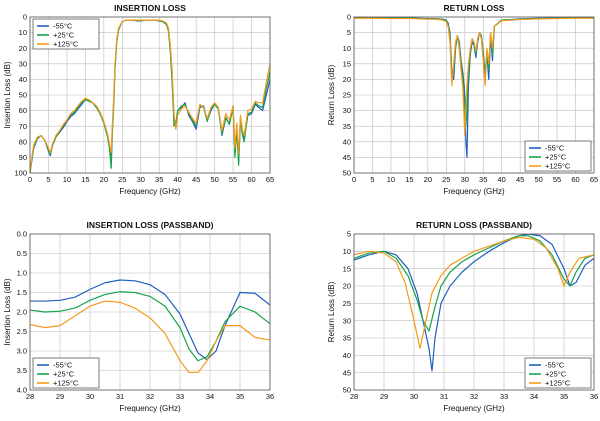  Describe the element at coordinates (196, 179) in the screenshot. I see `x-tick-label: 45` at that location.